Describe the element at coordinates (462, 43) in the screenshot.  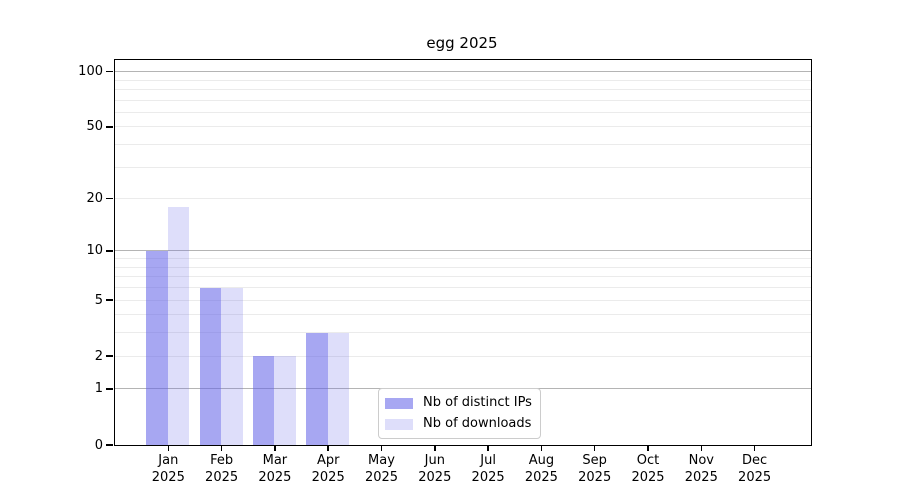
I see `chart-title: egg 2025` at that location.